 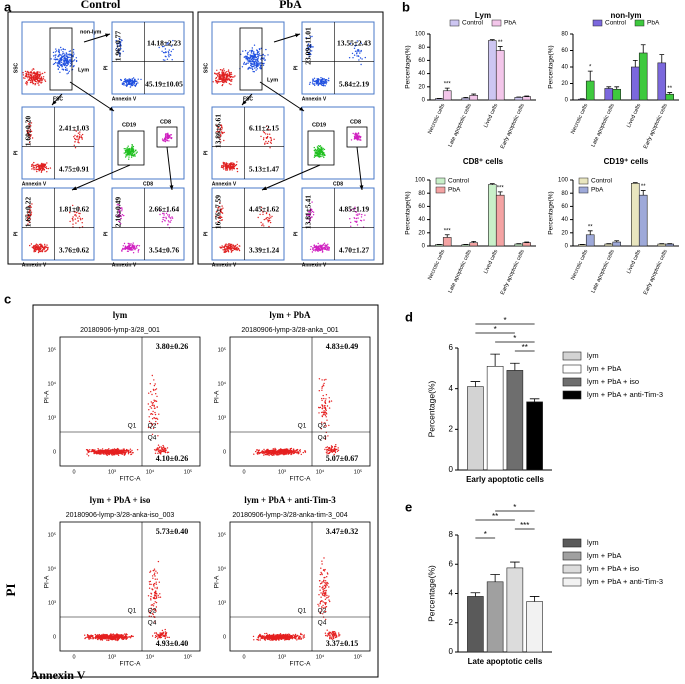 I want to click on x-tick-label: 10⁴, so click(x=320, y=471).